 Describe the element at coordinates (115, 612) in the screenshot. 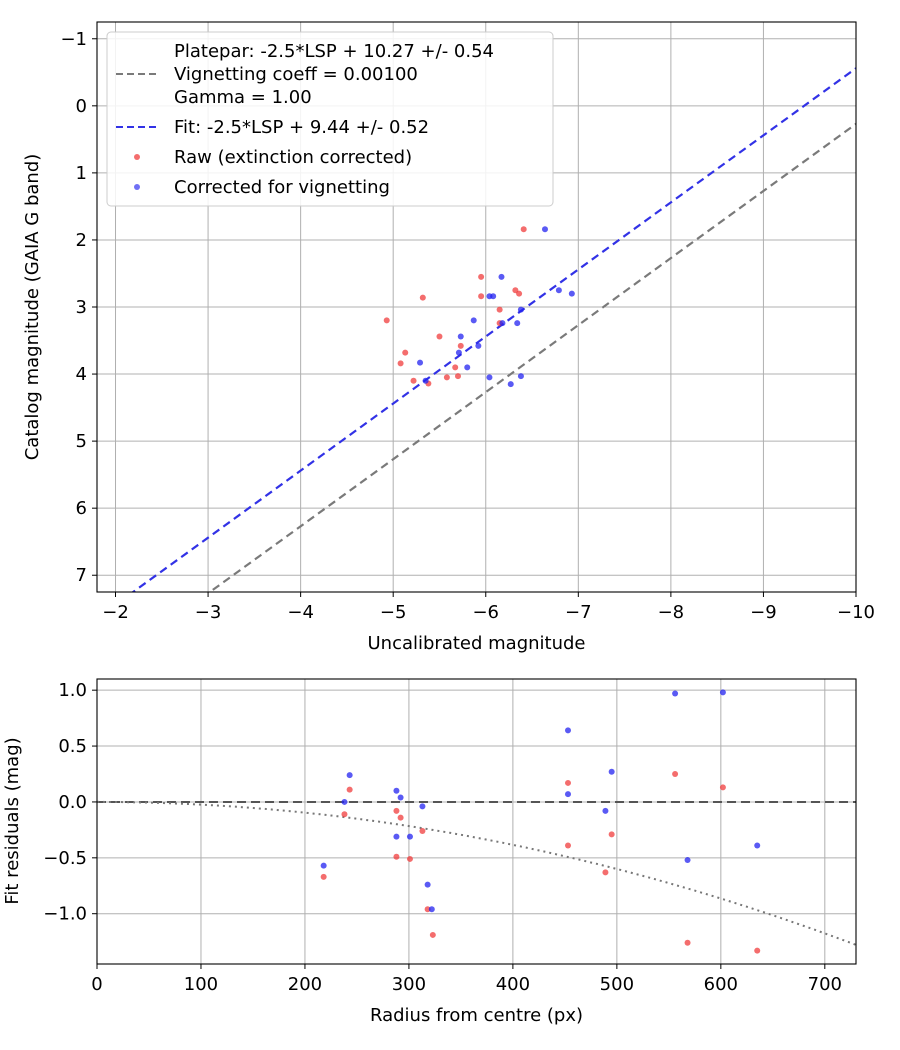

I see `x-tick-label: −2` at that location.